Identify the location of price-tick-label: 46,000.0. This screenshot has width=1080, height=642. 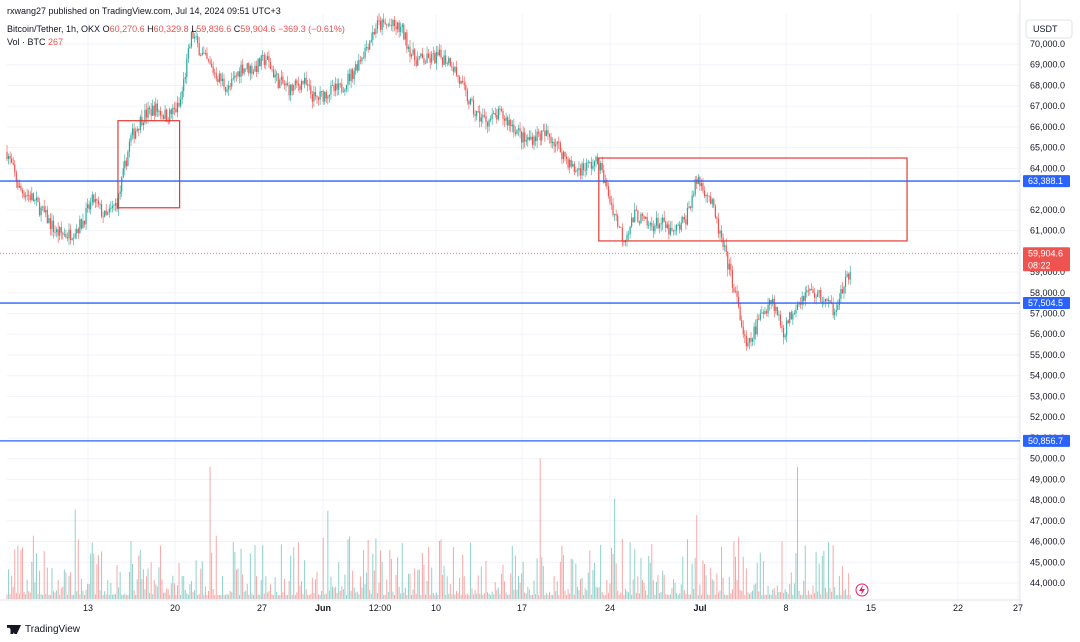
(1047, 542).